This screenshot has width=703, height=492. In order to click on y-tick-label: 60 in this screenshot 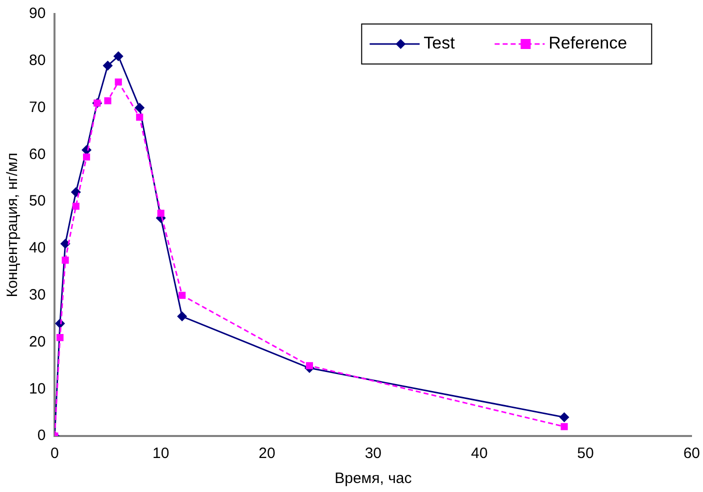, I will do `click(37, 154)`.